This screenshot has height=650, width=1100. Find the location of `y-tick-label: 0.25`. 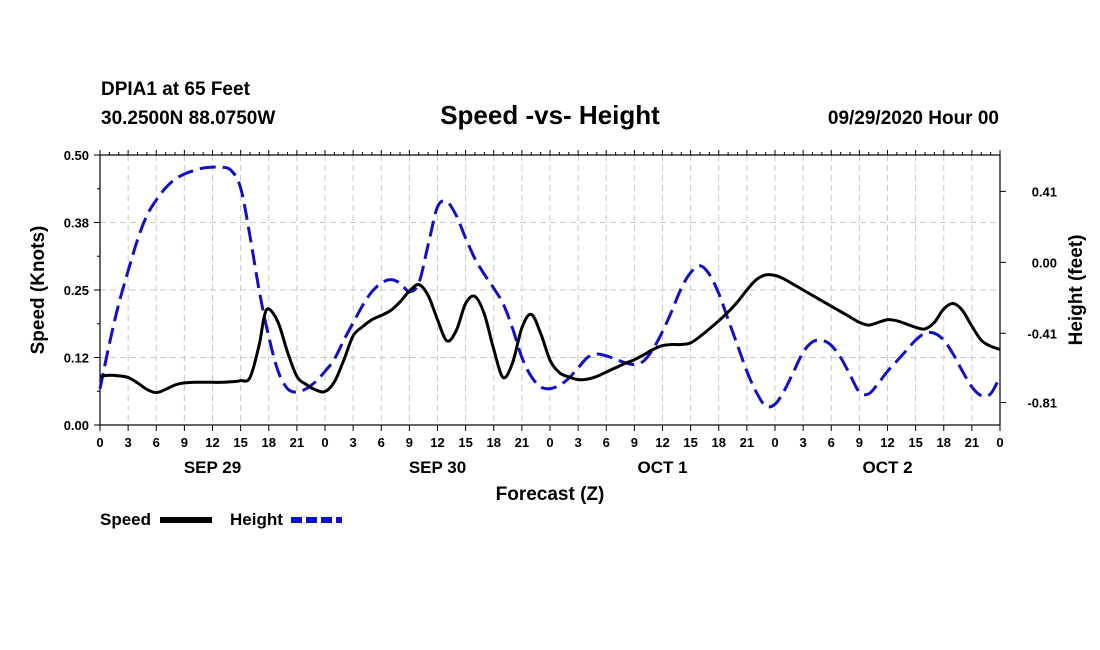

y-tick-label: 0.25 is located at coordinates (76, 290).